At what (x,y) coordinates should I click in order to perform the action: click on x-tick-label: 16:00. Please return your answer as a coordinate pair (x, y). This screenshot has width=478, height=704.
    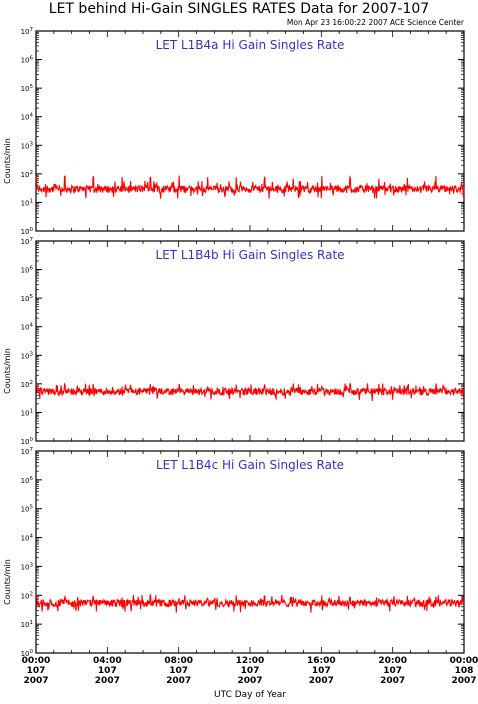
    Looking at the image, I should click on (321, 661).